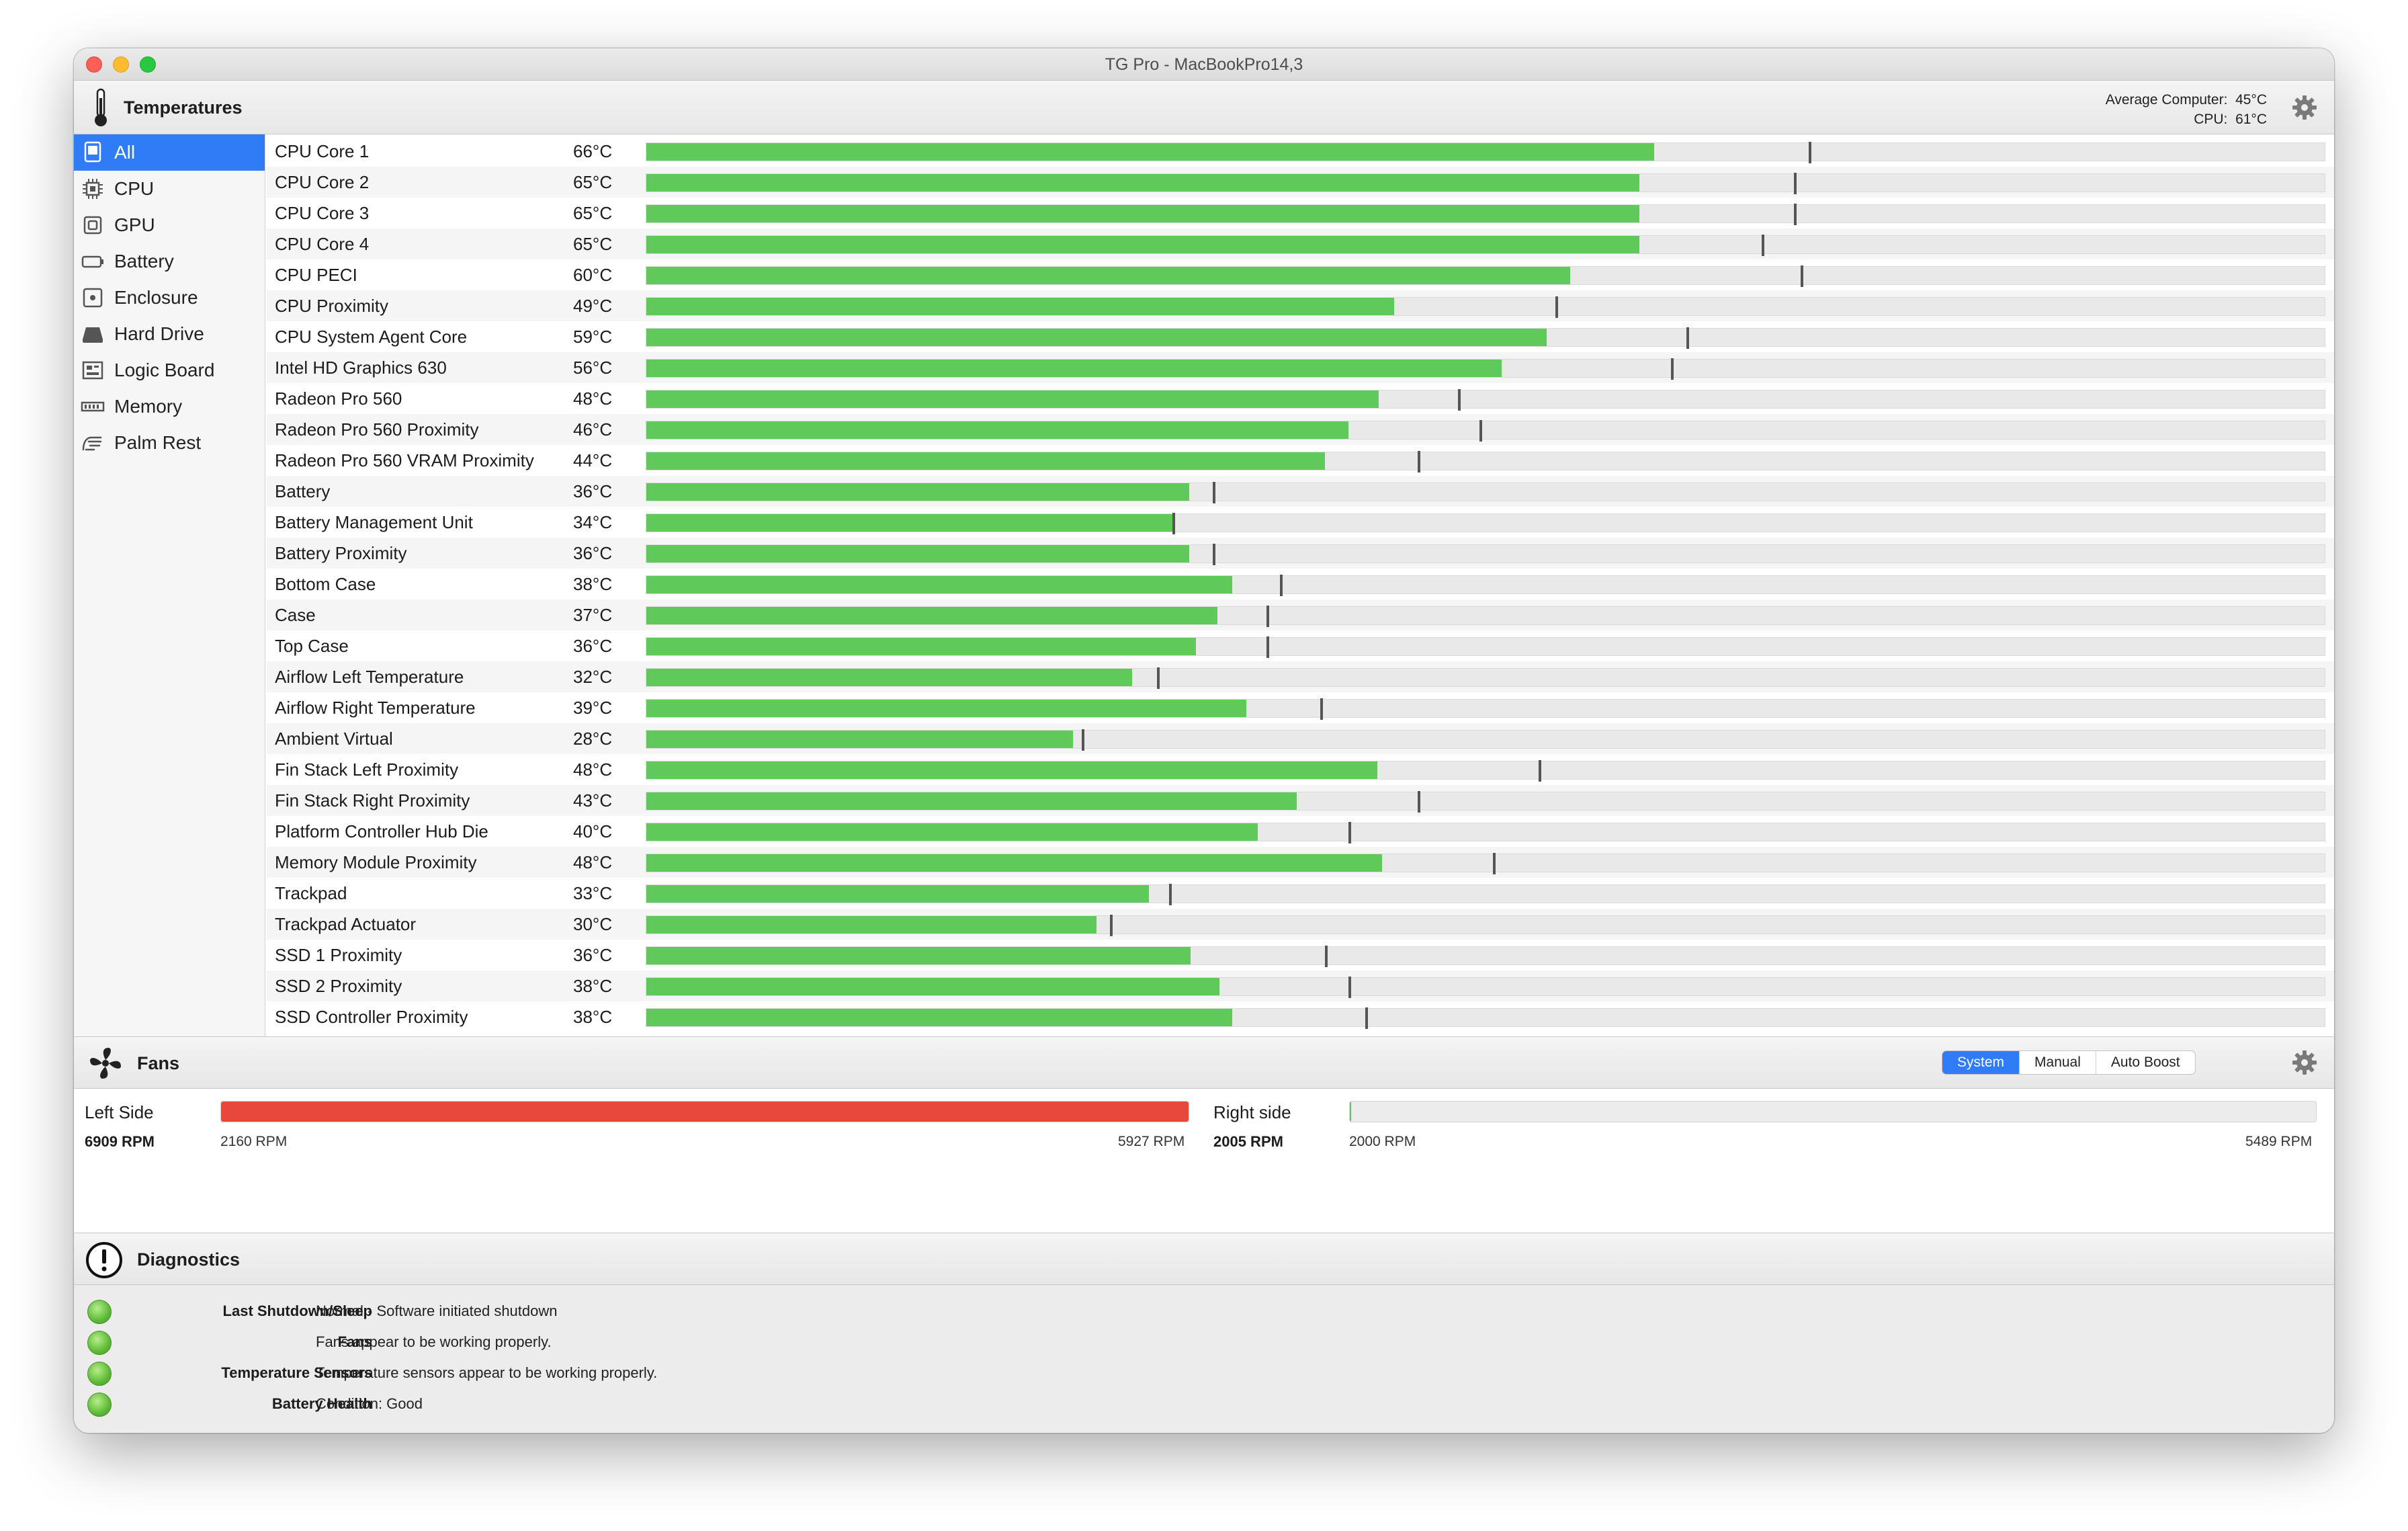 This screenshot has height=1531, width=2408. Describe the element at coordinates (1300, 522) in the screenshot. I see `sensor-row: Battery Management Unit 34°C` at that location.